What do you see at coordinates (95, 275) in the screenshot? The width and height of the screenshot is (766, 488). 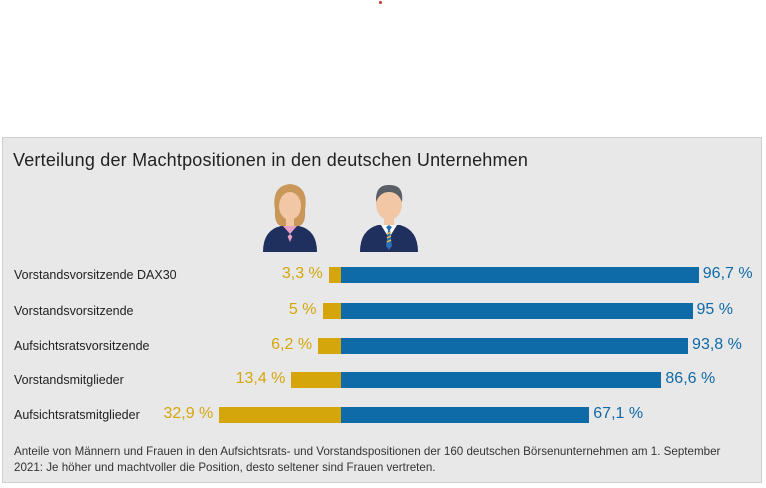 I see `category-label: Vorstandsvorsitzende DAX30` at bounding box center [95, 275].